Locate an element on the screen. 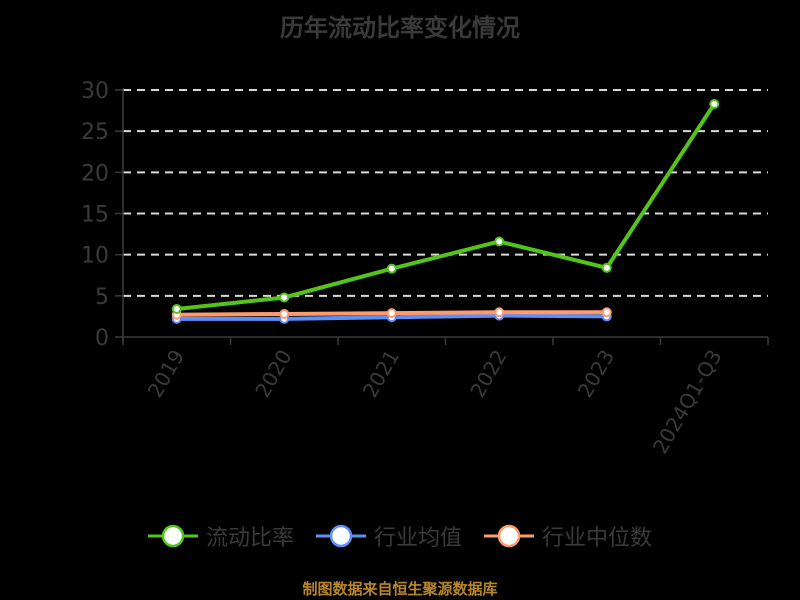  legend: 流动比率 行业均值 行业中位数 is located at coordinates (400, 536).